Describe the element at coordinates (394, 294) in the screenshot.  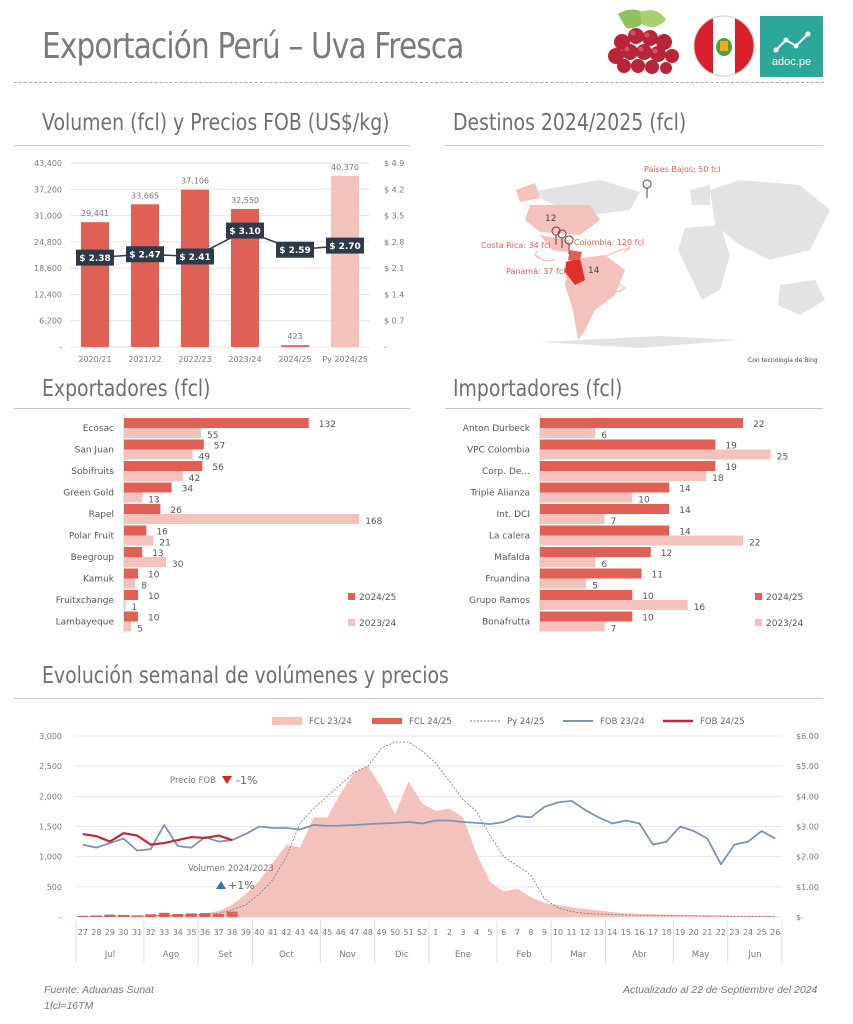
I see `y2-tick-label: $ 1.4` at that location.